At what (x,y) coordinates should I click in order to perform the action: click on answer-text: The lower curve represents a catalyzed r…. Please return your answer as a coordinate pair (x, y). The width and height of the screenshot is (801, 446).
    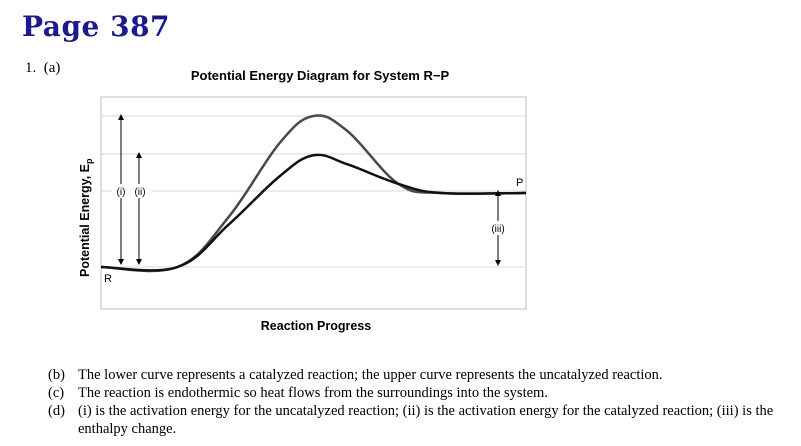
    Looking at the image, I should click on (370, 375).